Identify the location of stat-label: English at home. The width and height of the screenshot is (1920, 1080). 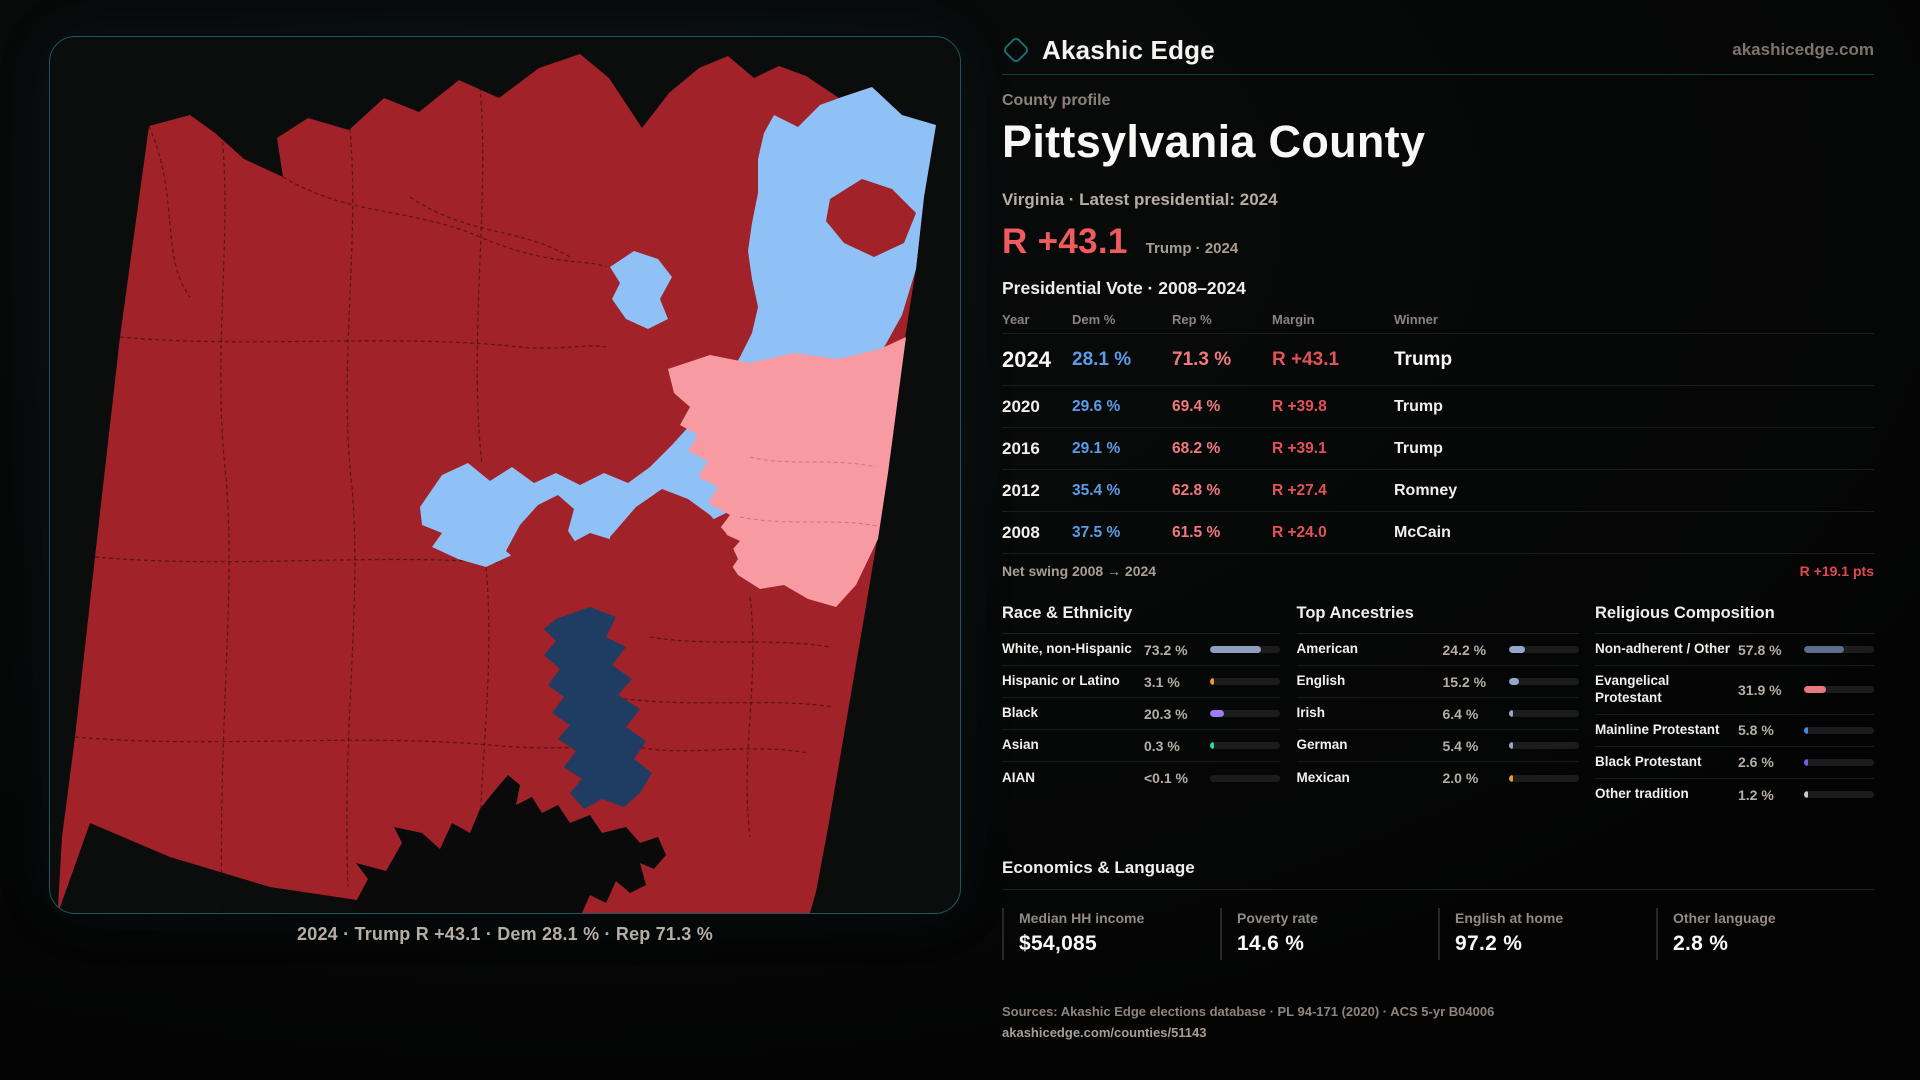
(1509, 918).